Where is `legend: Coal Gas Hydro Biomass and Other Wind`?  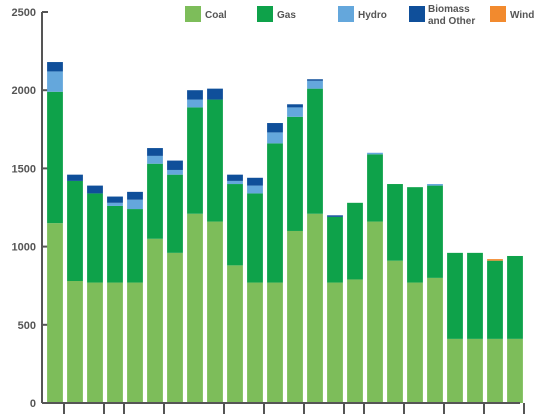
legend: Coal Gas Hydro Biomass and Other Wind is located at coordinates (359, 15).